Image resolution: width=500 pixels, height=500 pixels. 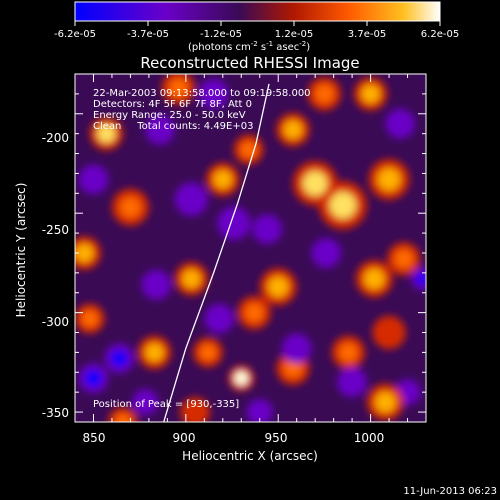 I want to click on colorbar-tick-label: -6.2e-05, so click(x=75, y=34).